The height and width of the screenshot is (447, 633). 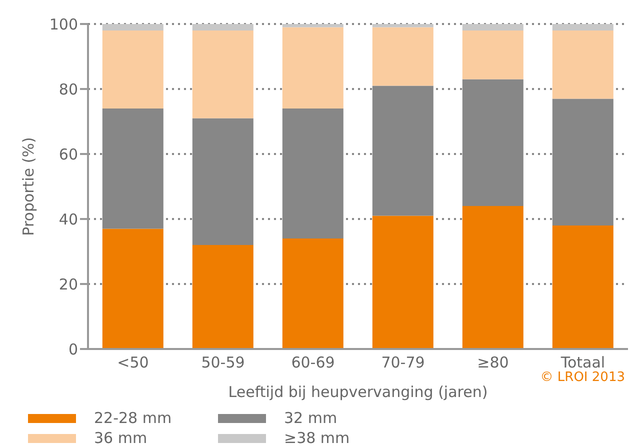 What do you see at coordinates (63, 24) in the screenshot?
I see `y-tick-label: 100` at bounding box center [63, 24].